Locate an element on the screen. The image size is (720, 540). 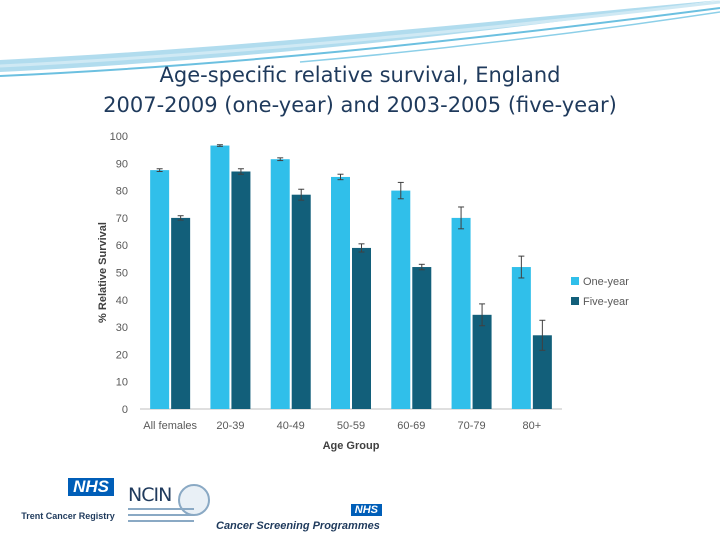
y-tick-label-2: 20 is located at coordinates (122, 355).